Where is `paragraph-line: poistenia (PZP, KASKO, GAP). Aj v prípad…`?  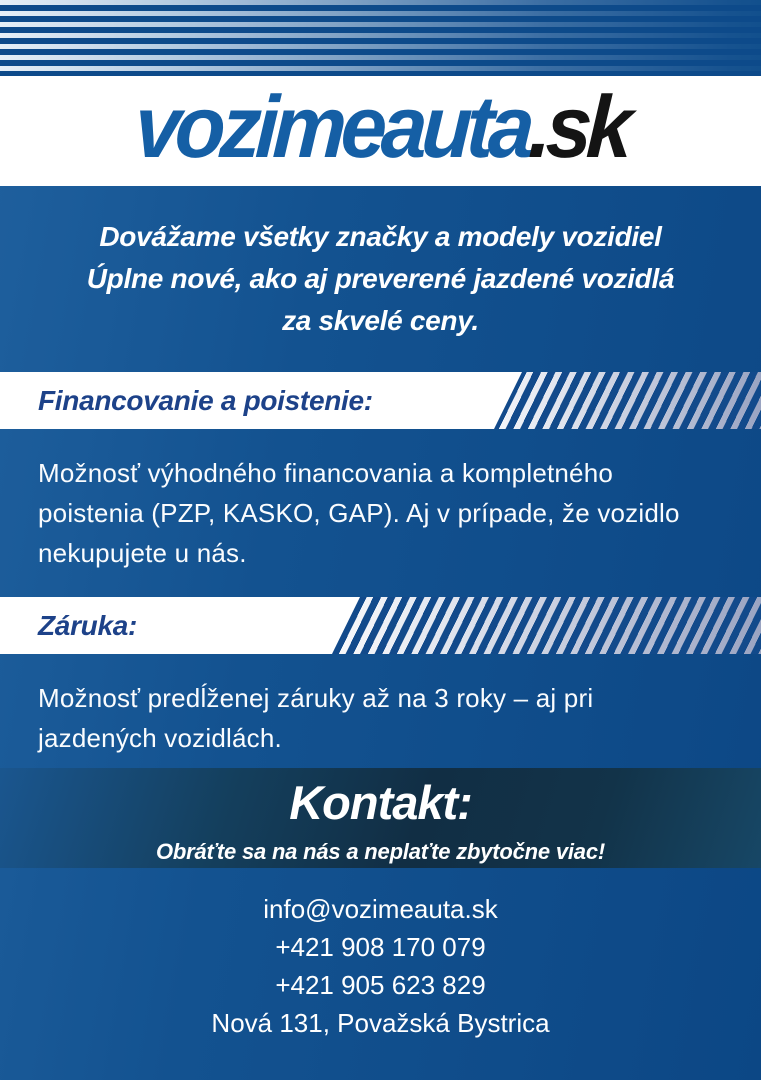 paragraph-line: poistenia (PZP, KASKO, GAP). Aj v prípad… is located at coordinates (359, 513).